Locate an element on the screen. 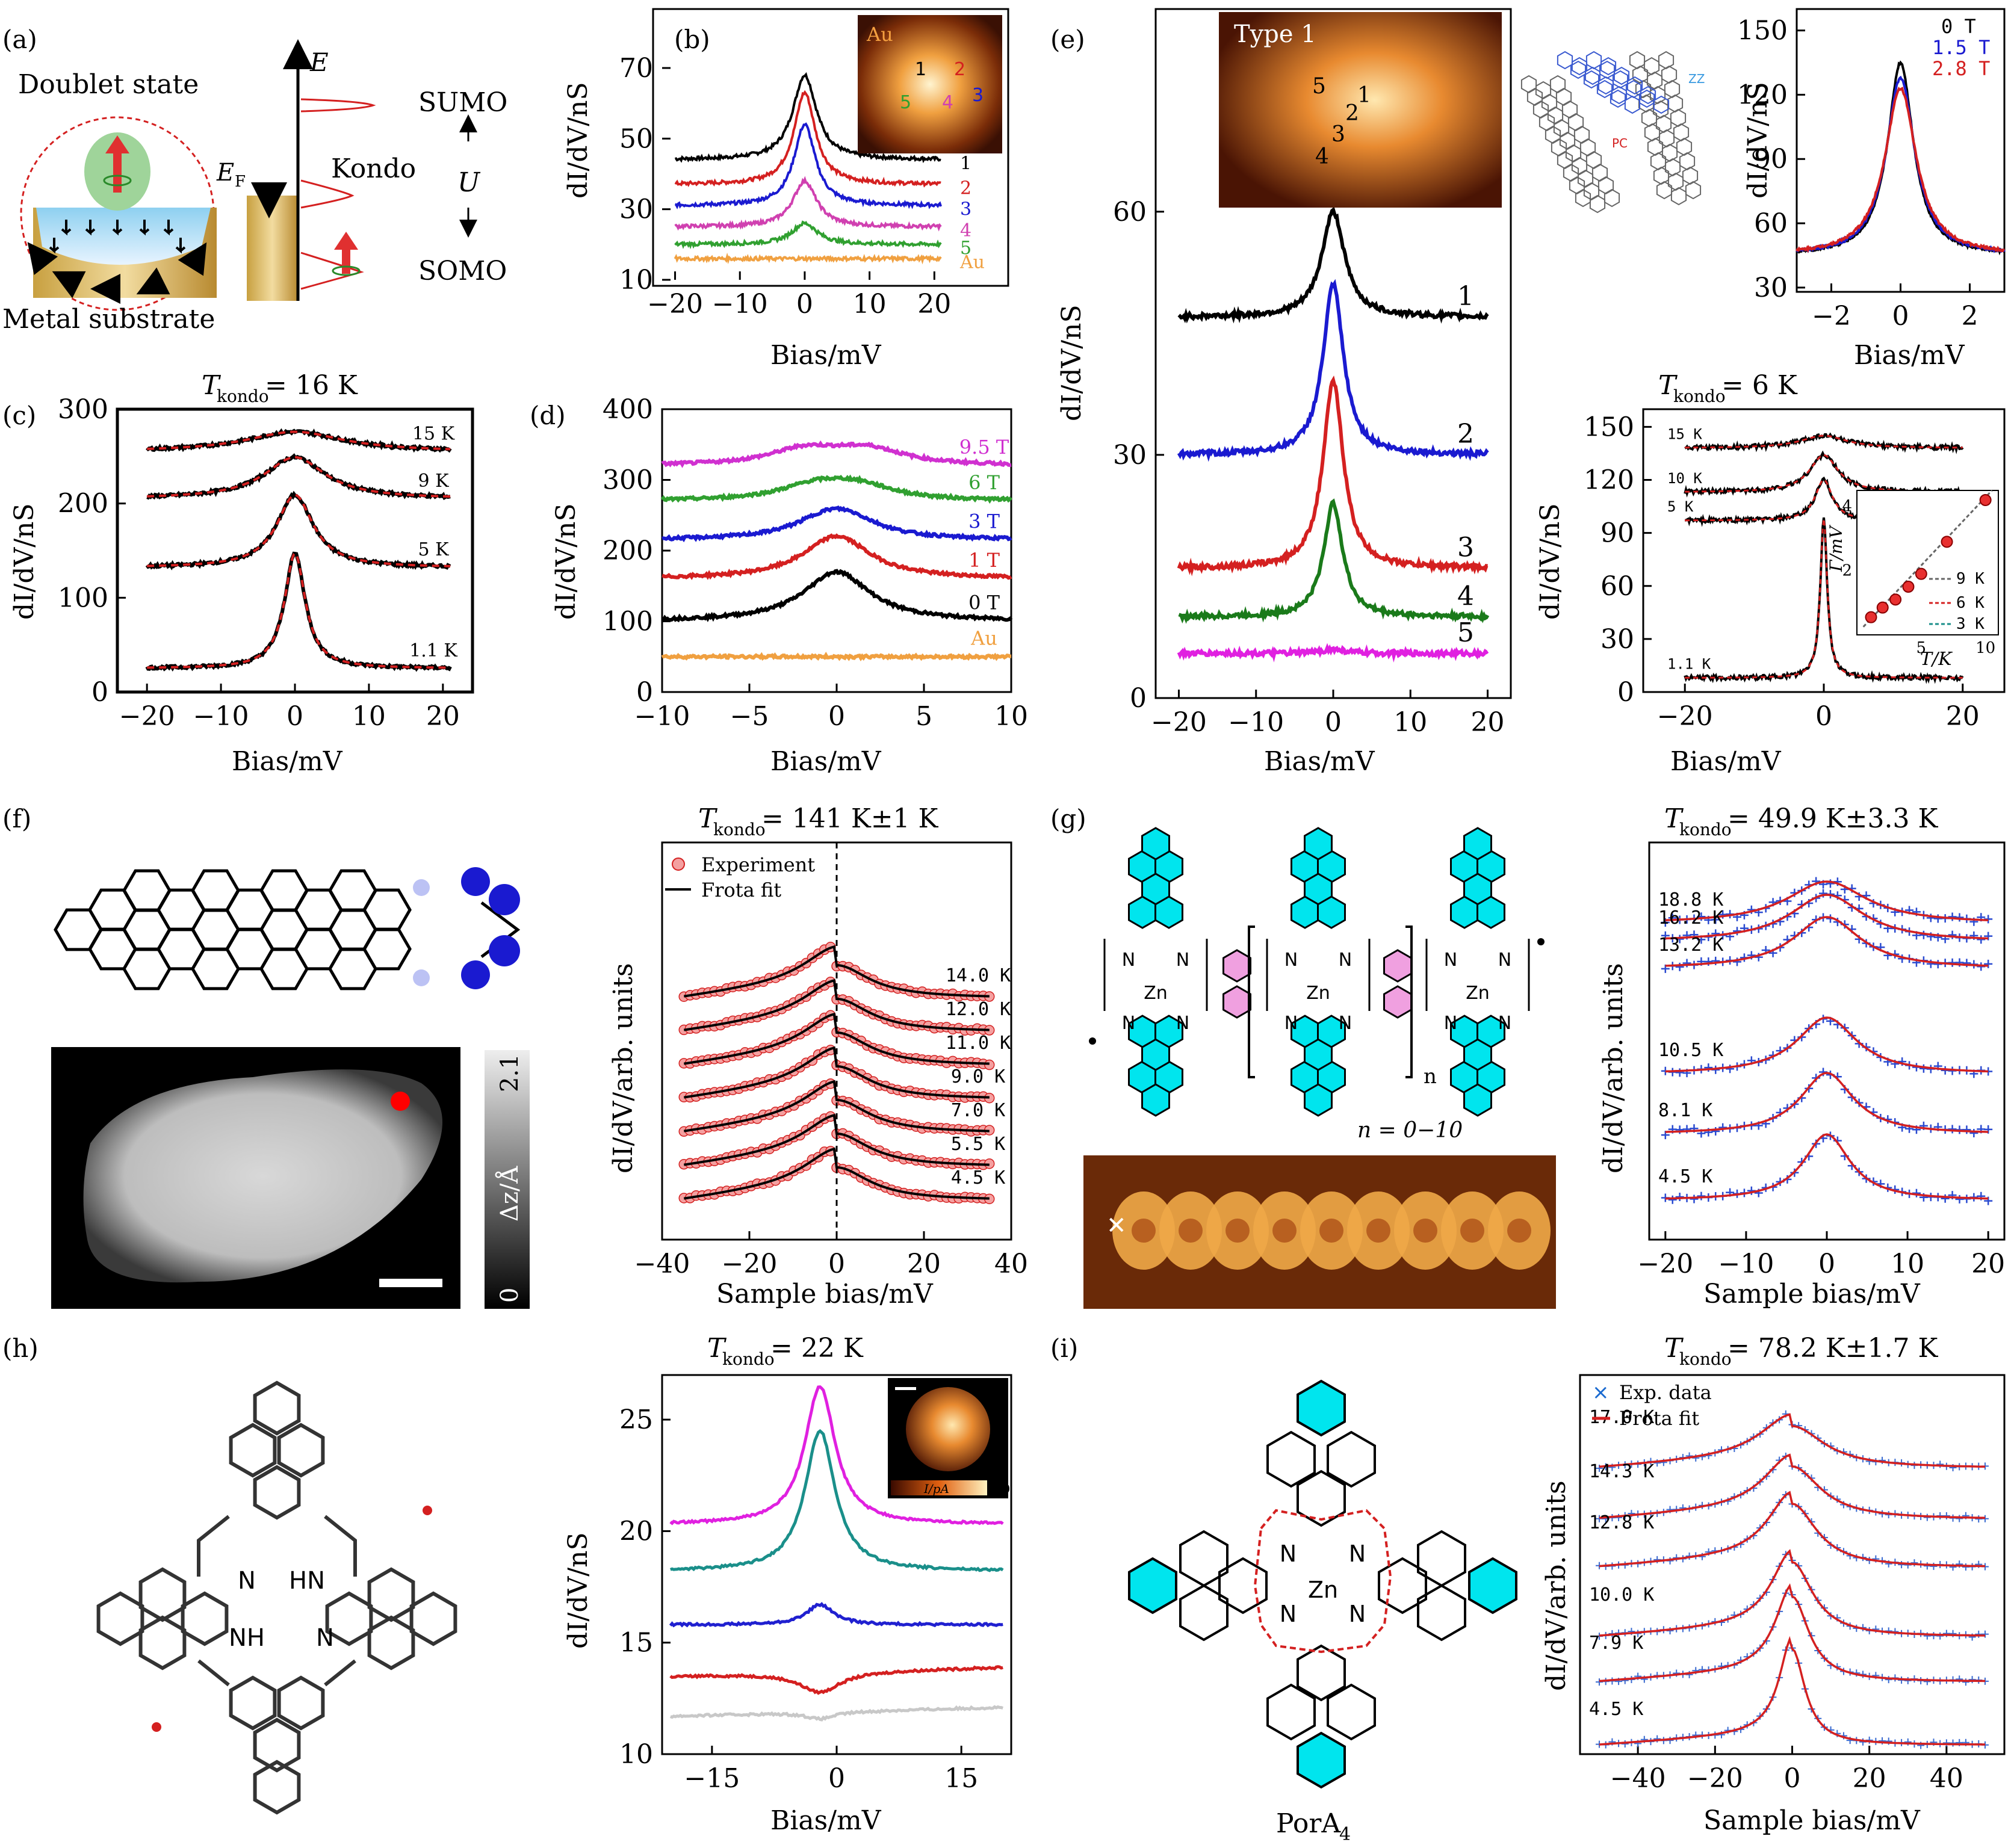 This screenshot has height=1848, width=2014. panel-i-fit-4.5 K is located at coordinates (1792, 1691).